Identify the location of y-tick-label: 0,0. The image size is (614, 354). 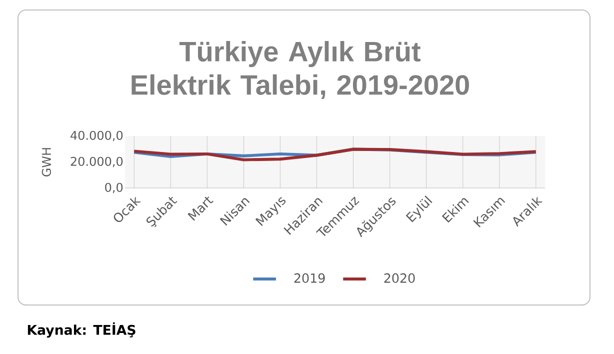
(114, 188).